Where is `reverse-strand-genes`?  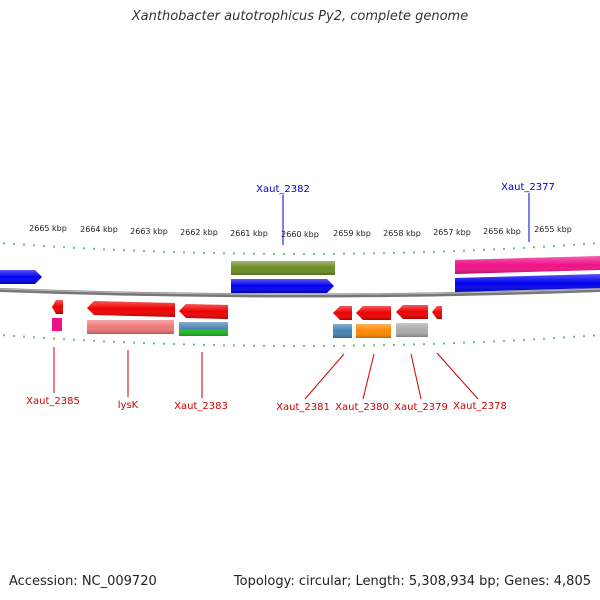 reverse-strand-genes is located at coordinates (247, 319).